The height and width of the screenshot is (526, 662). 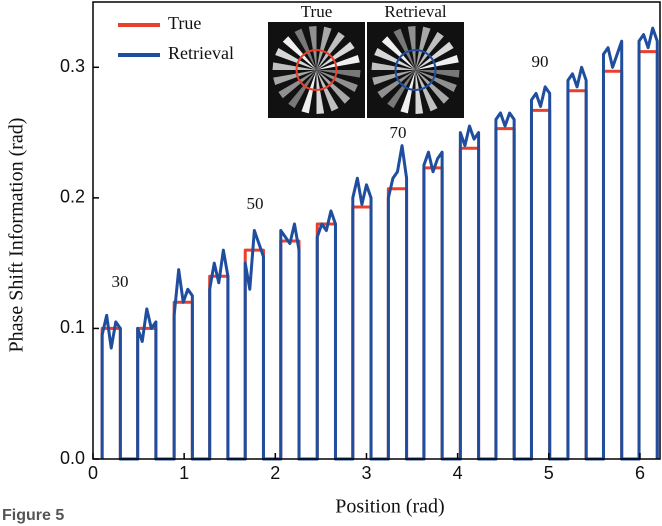 I want to click on y-tick-label: 0.3, so click(x=72, y=66).